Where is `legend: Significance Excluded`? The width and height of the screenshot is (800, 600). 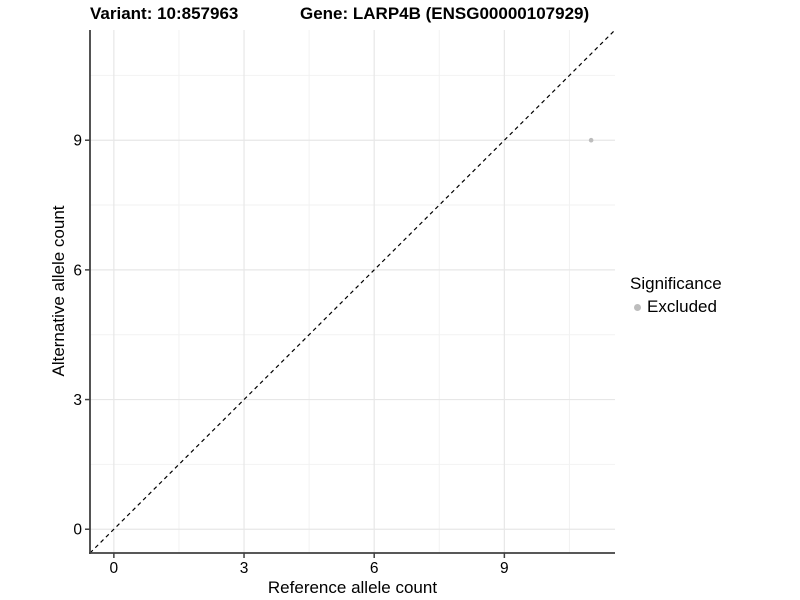 legend: Significance Excluded is located at coordinates (676, 295).